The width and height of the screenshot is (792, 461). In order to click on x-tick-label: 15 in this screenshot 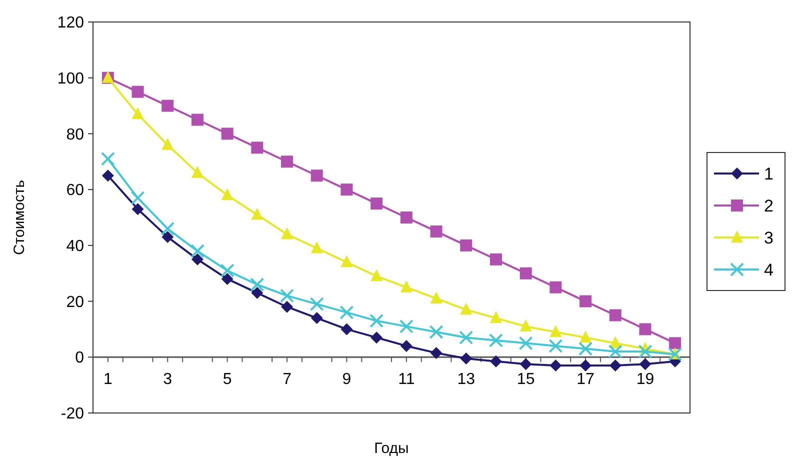, I will do `click(525, 379)`.